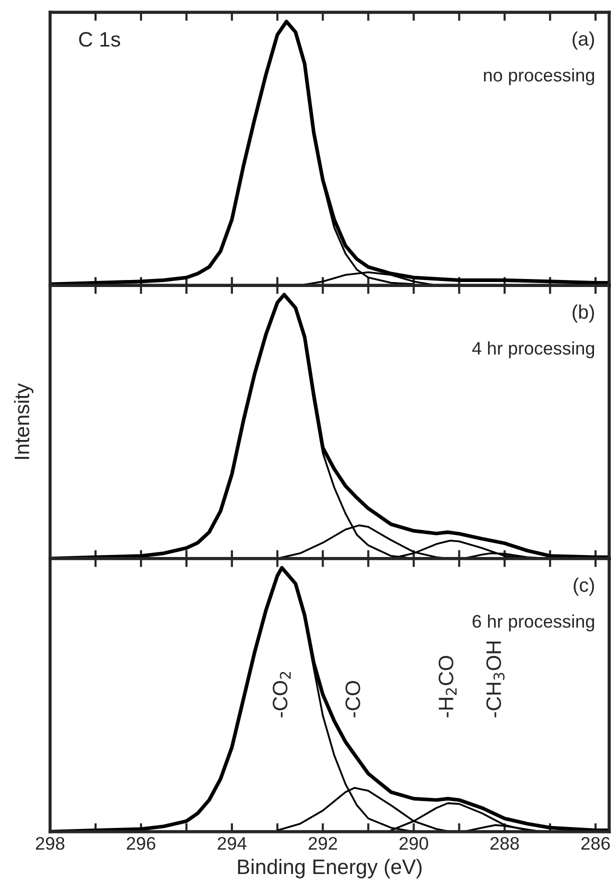 The width and height of the screenshot is (611, 881). I want to click on annotation: (b), so click(583, 313).